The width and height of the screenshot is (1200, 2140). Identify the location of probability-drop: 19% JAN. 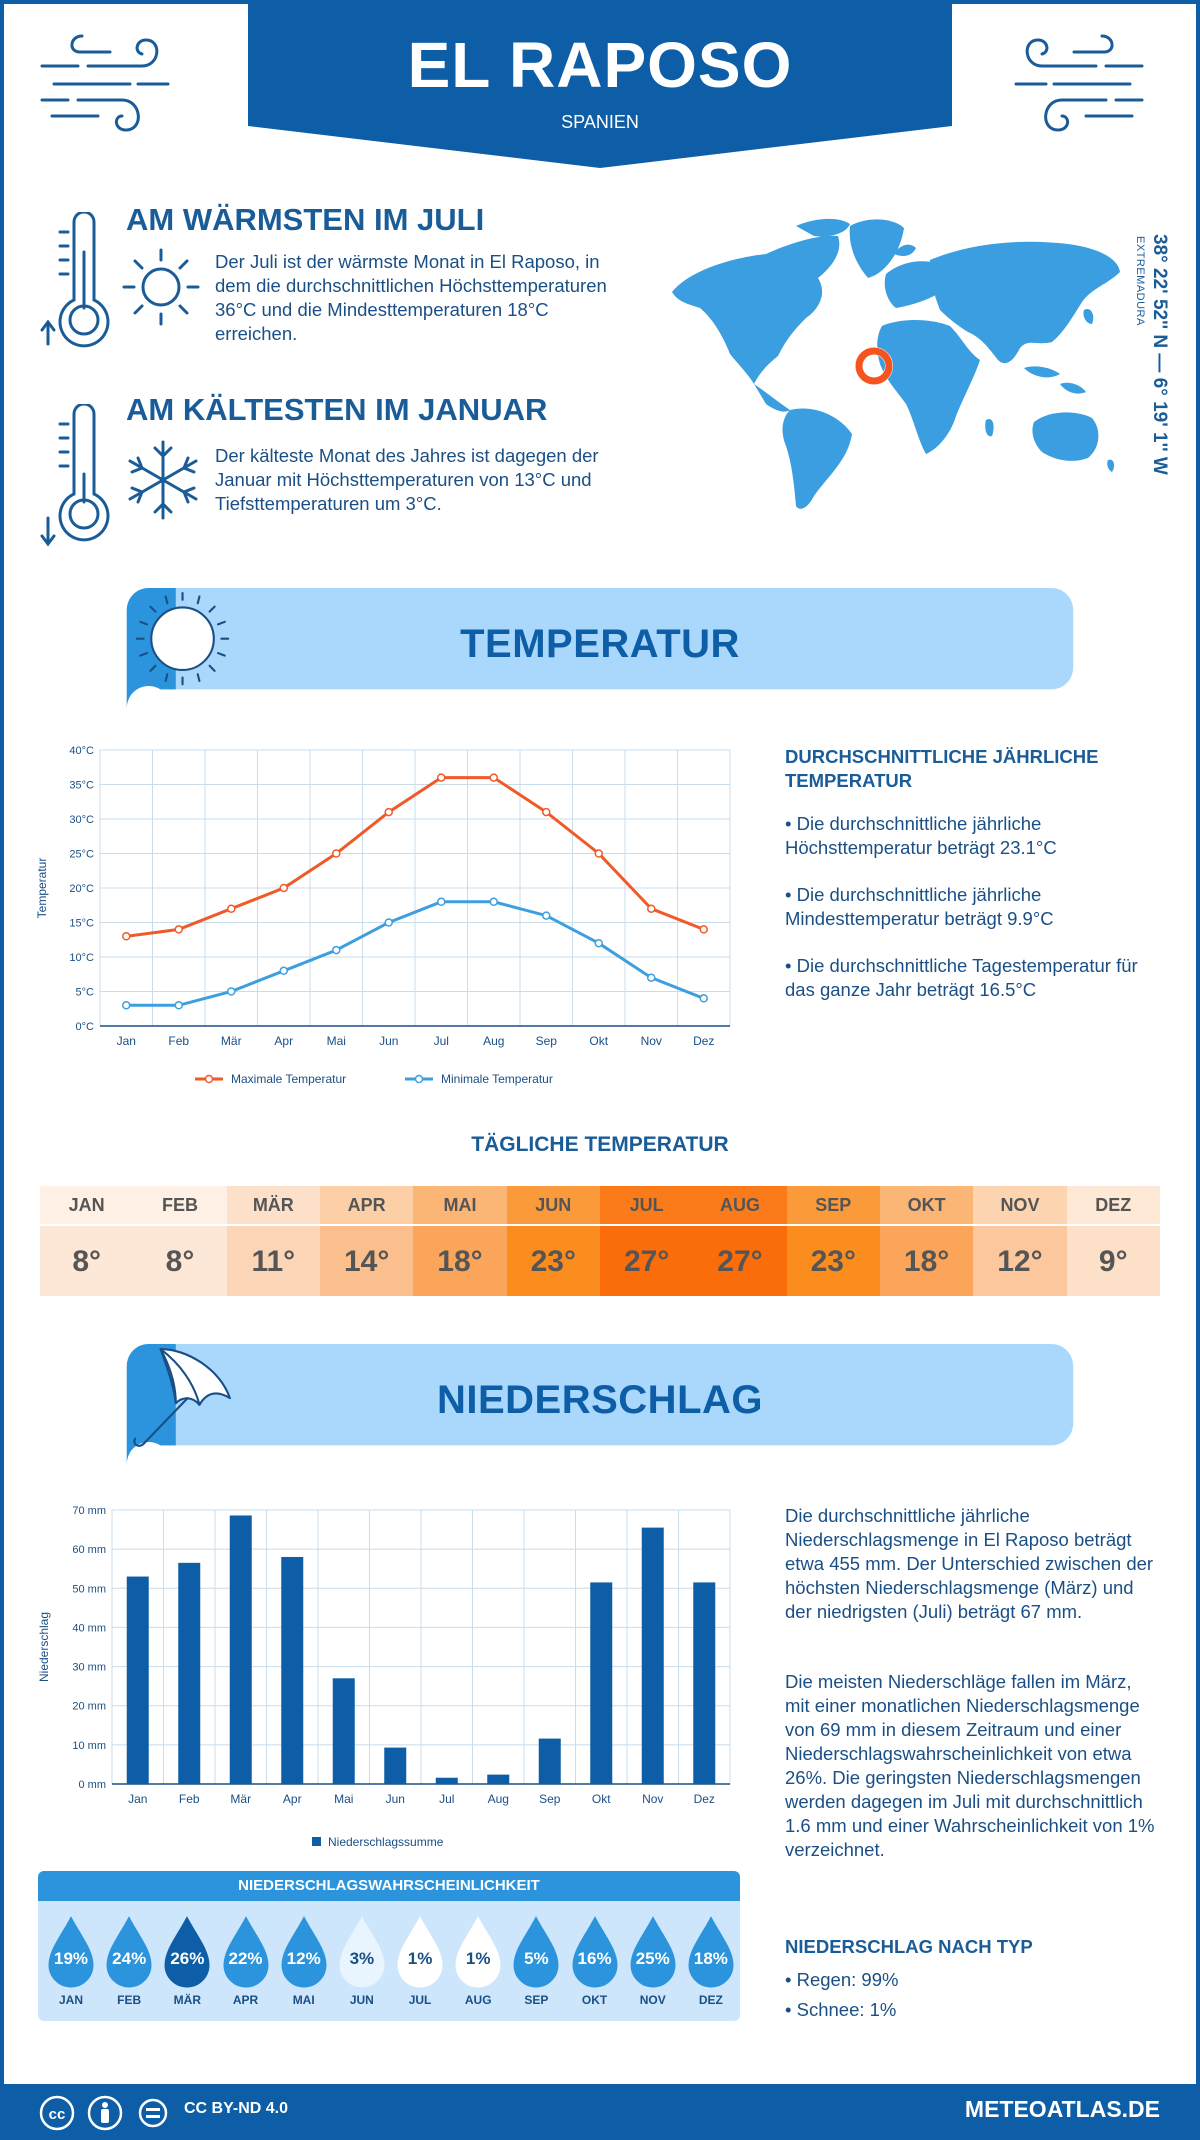
(71, 1960).